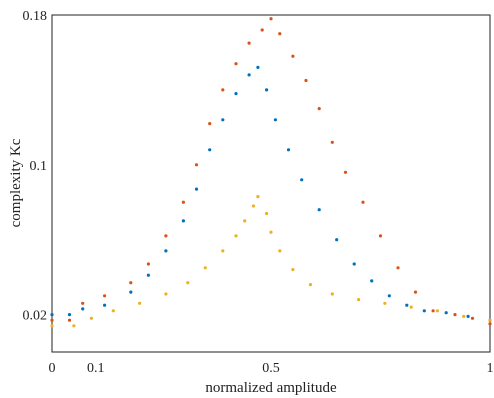 The width and height of the screenshot is (494, 398). What do you see at coordinates (39, 166) in the screenshot?
I see `y-tick-label: 0.1` at bounding box center [39, 166].